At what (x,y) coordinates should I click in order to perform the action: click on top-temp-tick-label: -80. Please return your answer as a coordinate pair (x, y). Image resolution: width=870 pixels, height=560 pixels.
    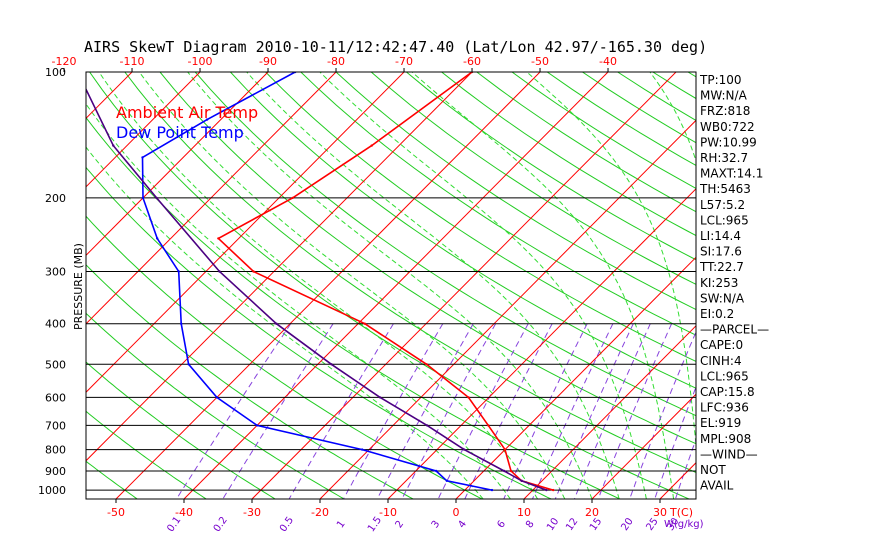
    Looking at the image, I should click on (336, 61).